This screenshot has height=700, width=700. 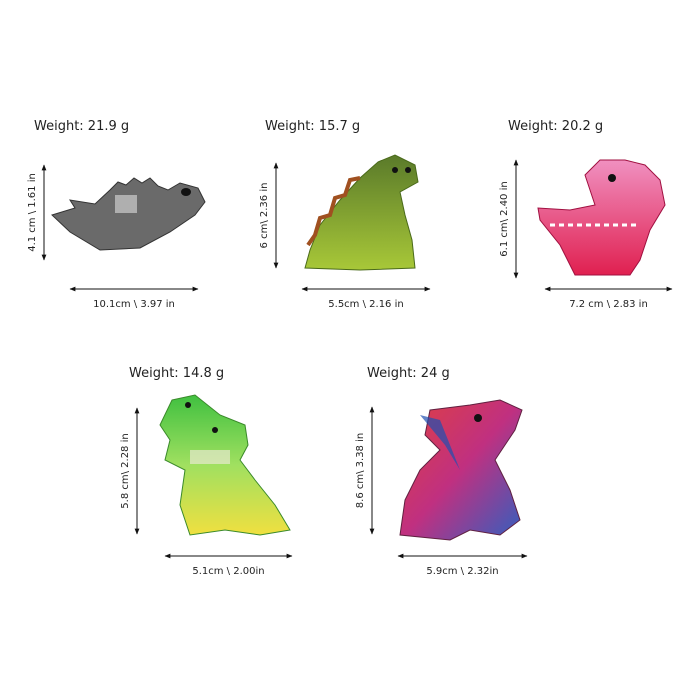 What do you see at coordinates (264, 216) in the screenshot?
I see `height-label: 6 cm\ 2.36 in` at bounding box center [264, 216].